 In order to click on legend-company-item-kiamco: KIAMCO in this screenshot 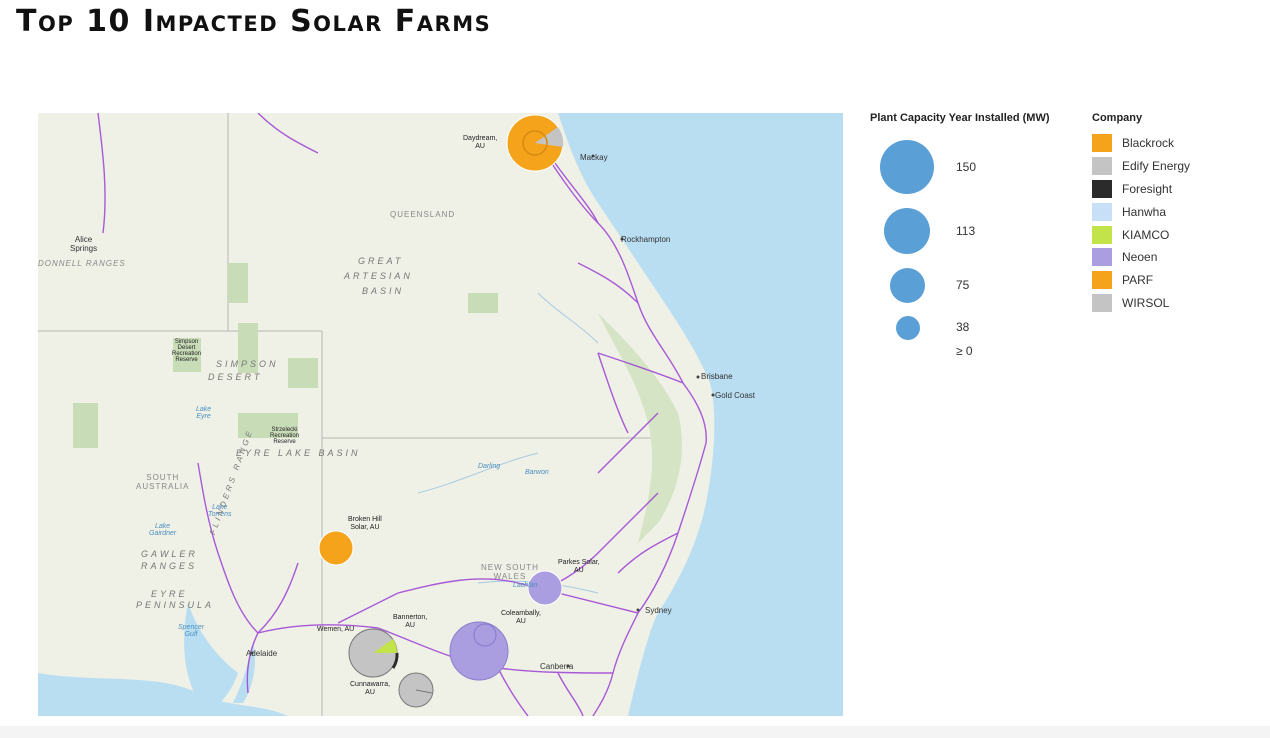, I will do `click(1177, 234)`.